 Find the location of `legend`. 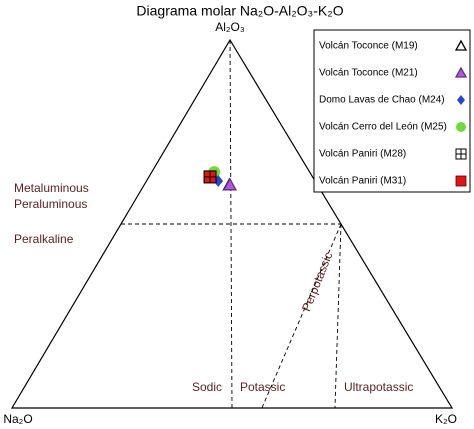

legend is located at coordinates (392, 111).